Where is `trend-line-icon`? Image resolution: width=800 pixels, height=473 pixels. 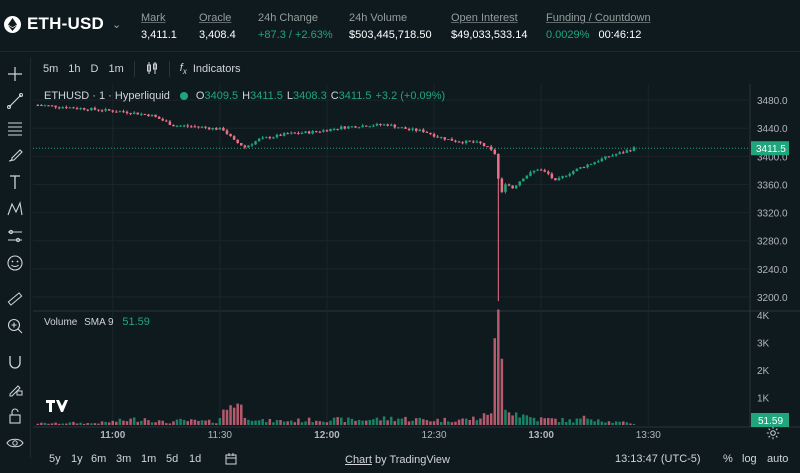
trend-line-icon is located at coordinates (15, 101).